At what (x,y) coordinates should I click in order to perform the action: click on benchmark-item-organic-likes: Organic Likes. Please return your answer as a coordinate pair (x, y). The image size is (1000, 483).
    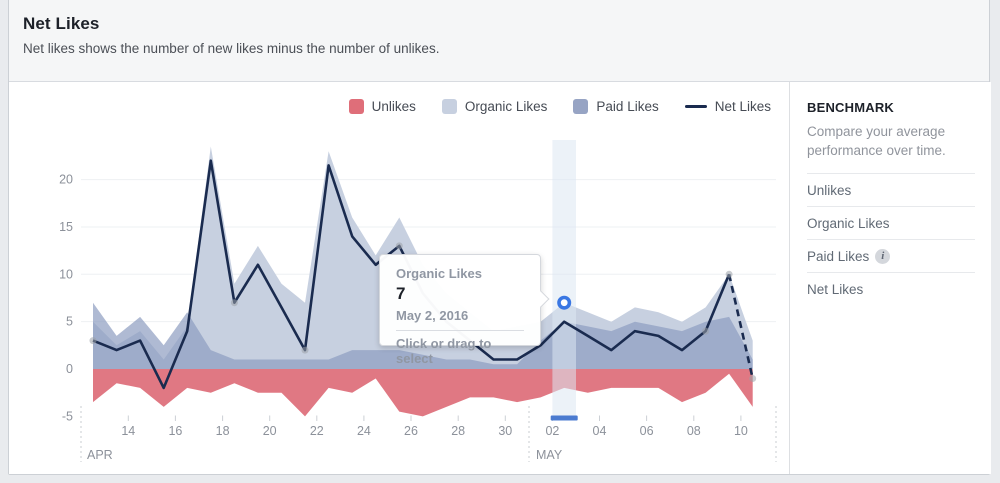
    Looking at the image, I should click on (891, 222).